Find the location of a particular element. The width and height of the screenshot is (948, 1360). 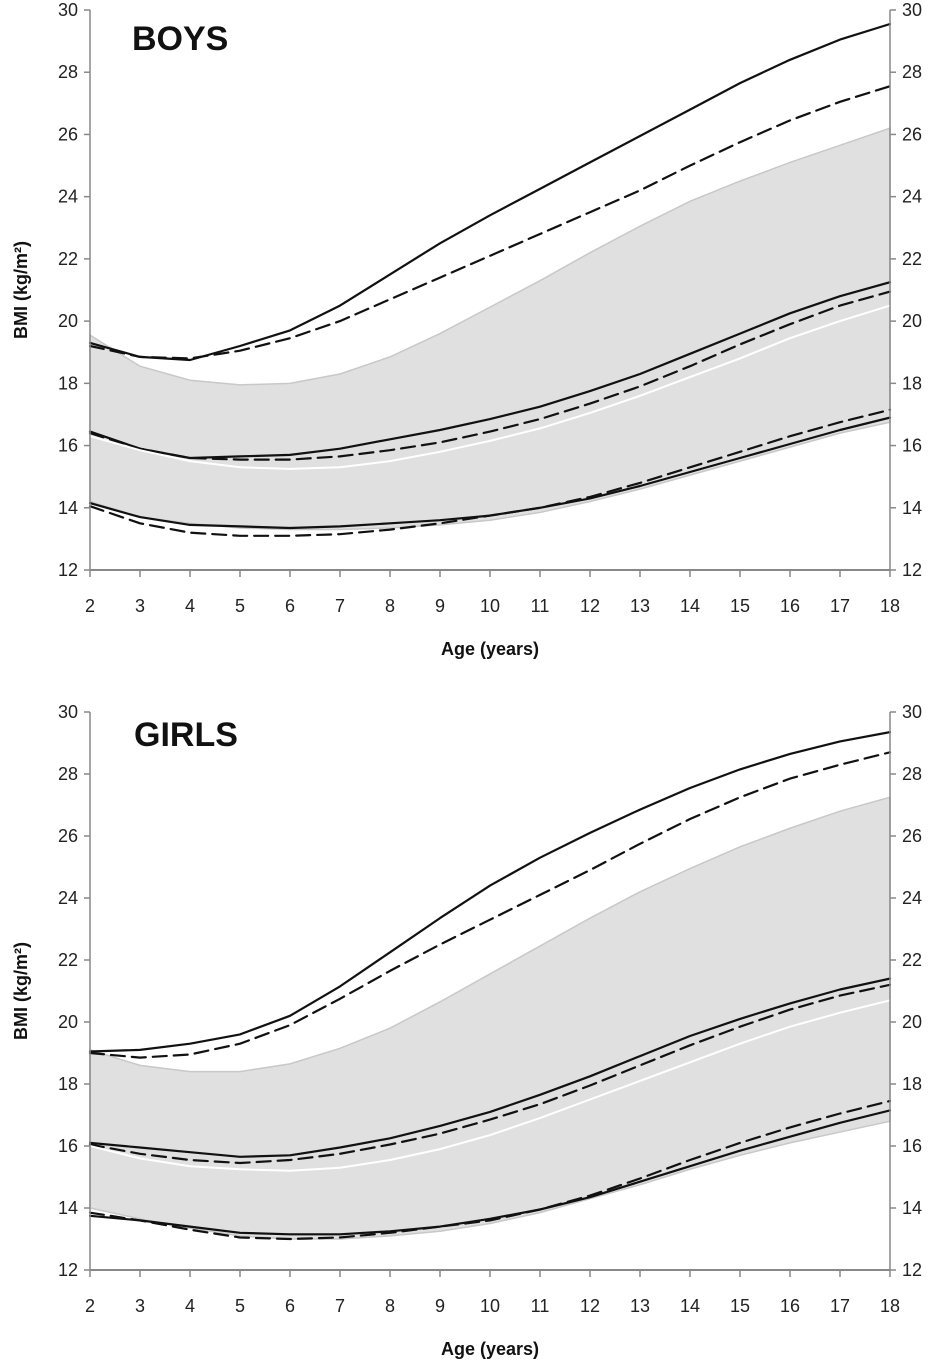

chart-0-x-tick-label: 10 is located at coordinates (490, 606).